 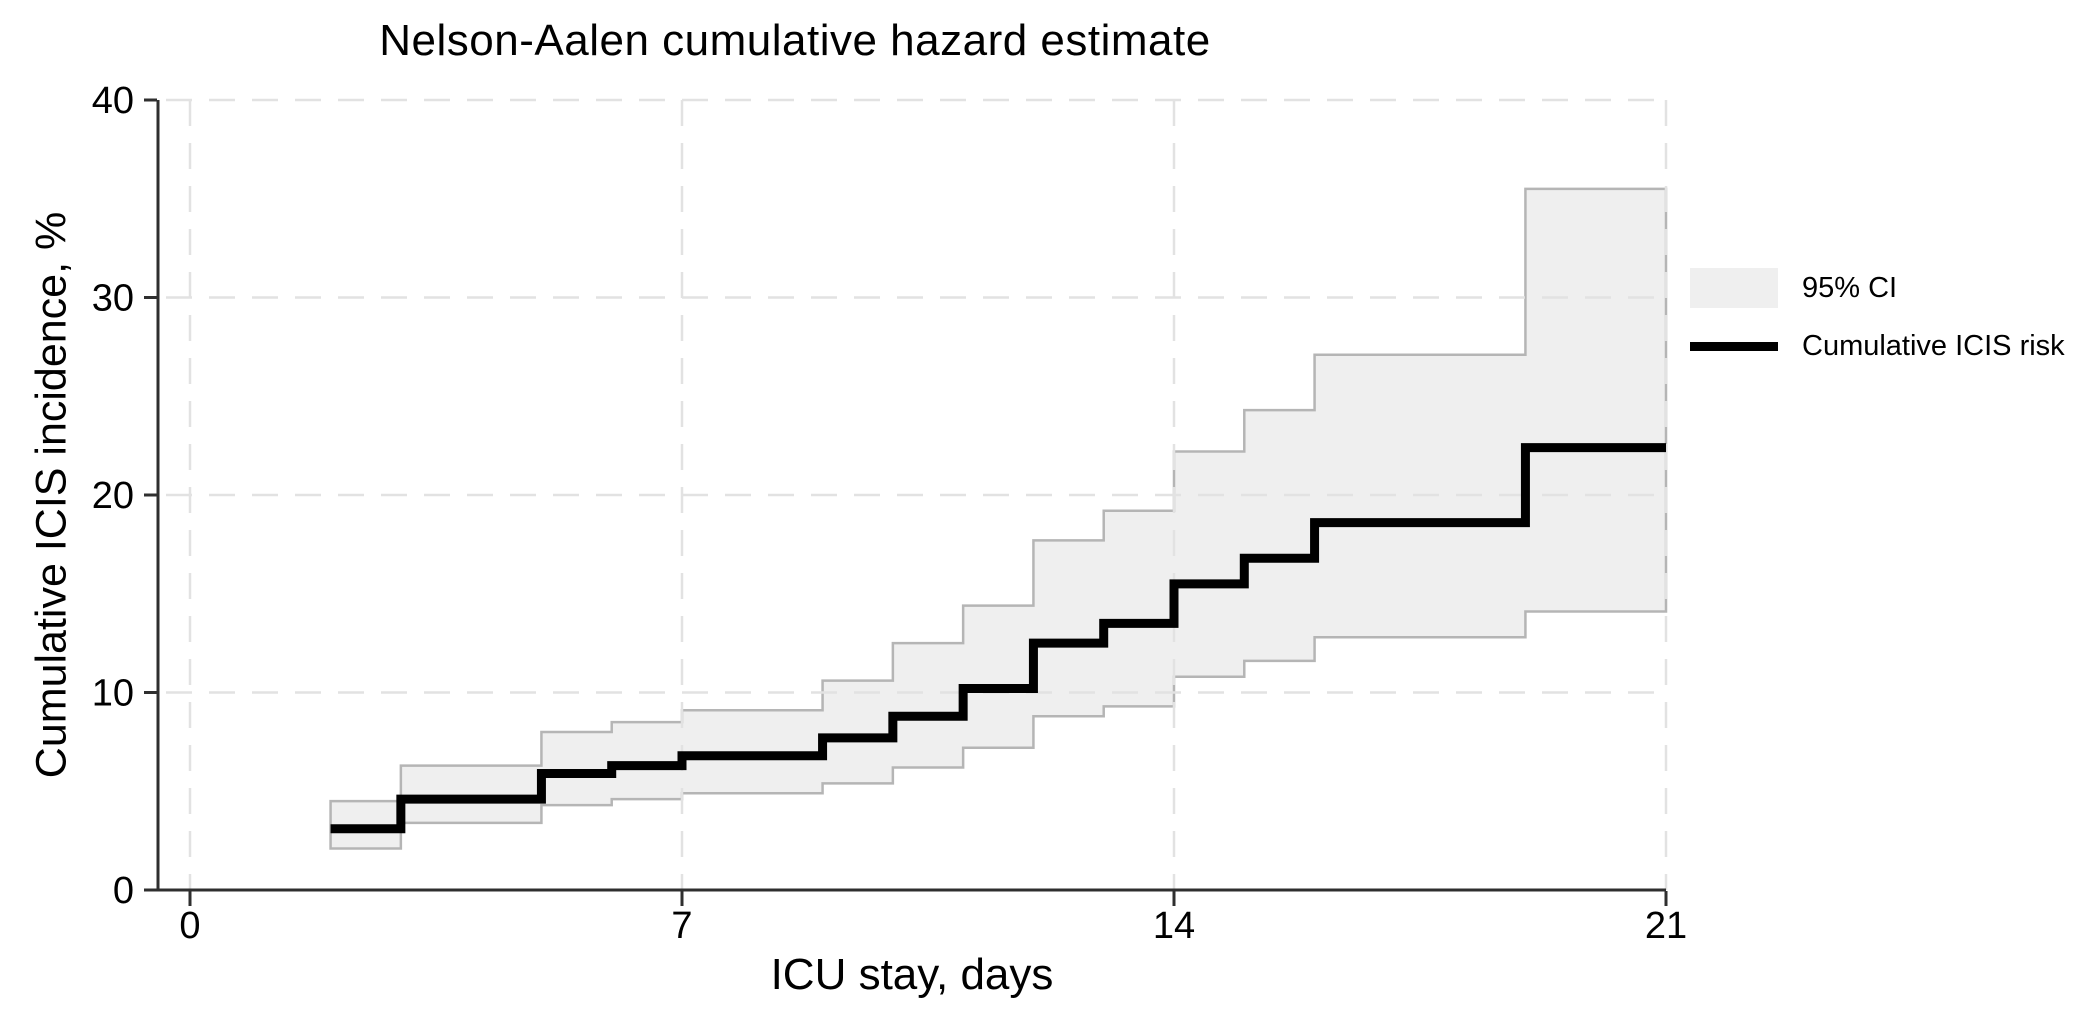 I want to click on y-tick-label: 0, so click(x=123, y=891).